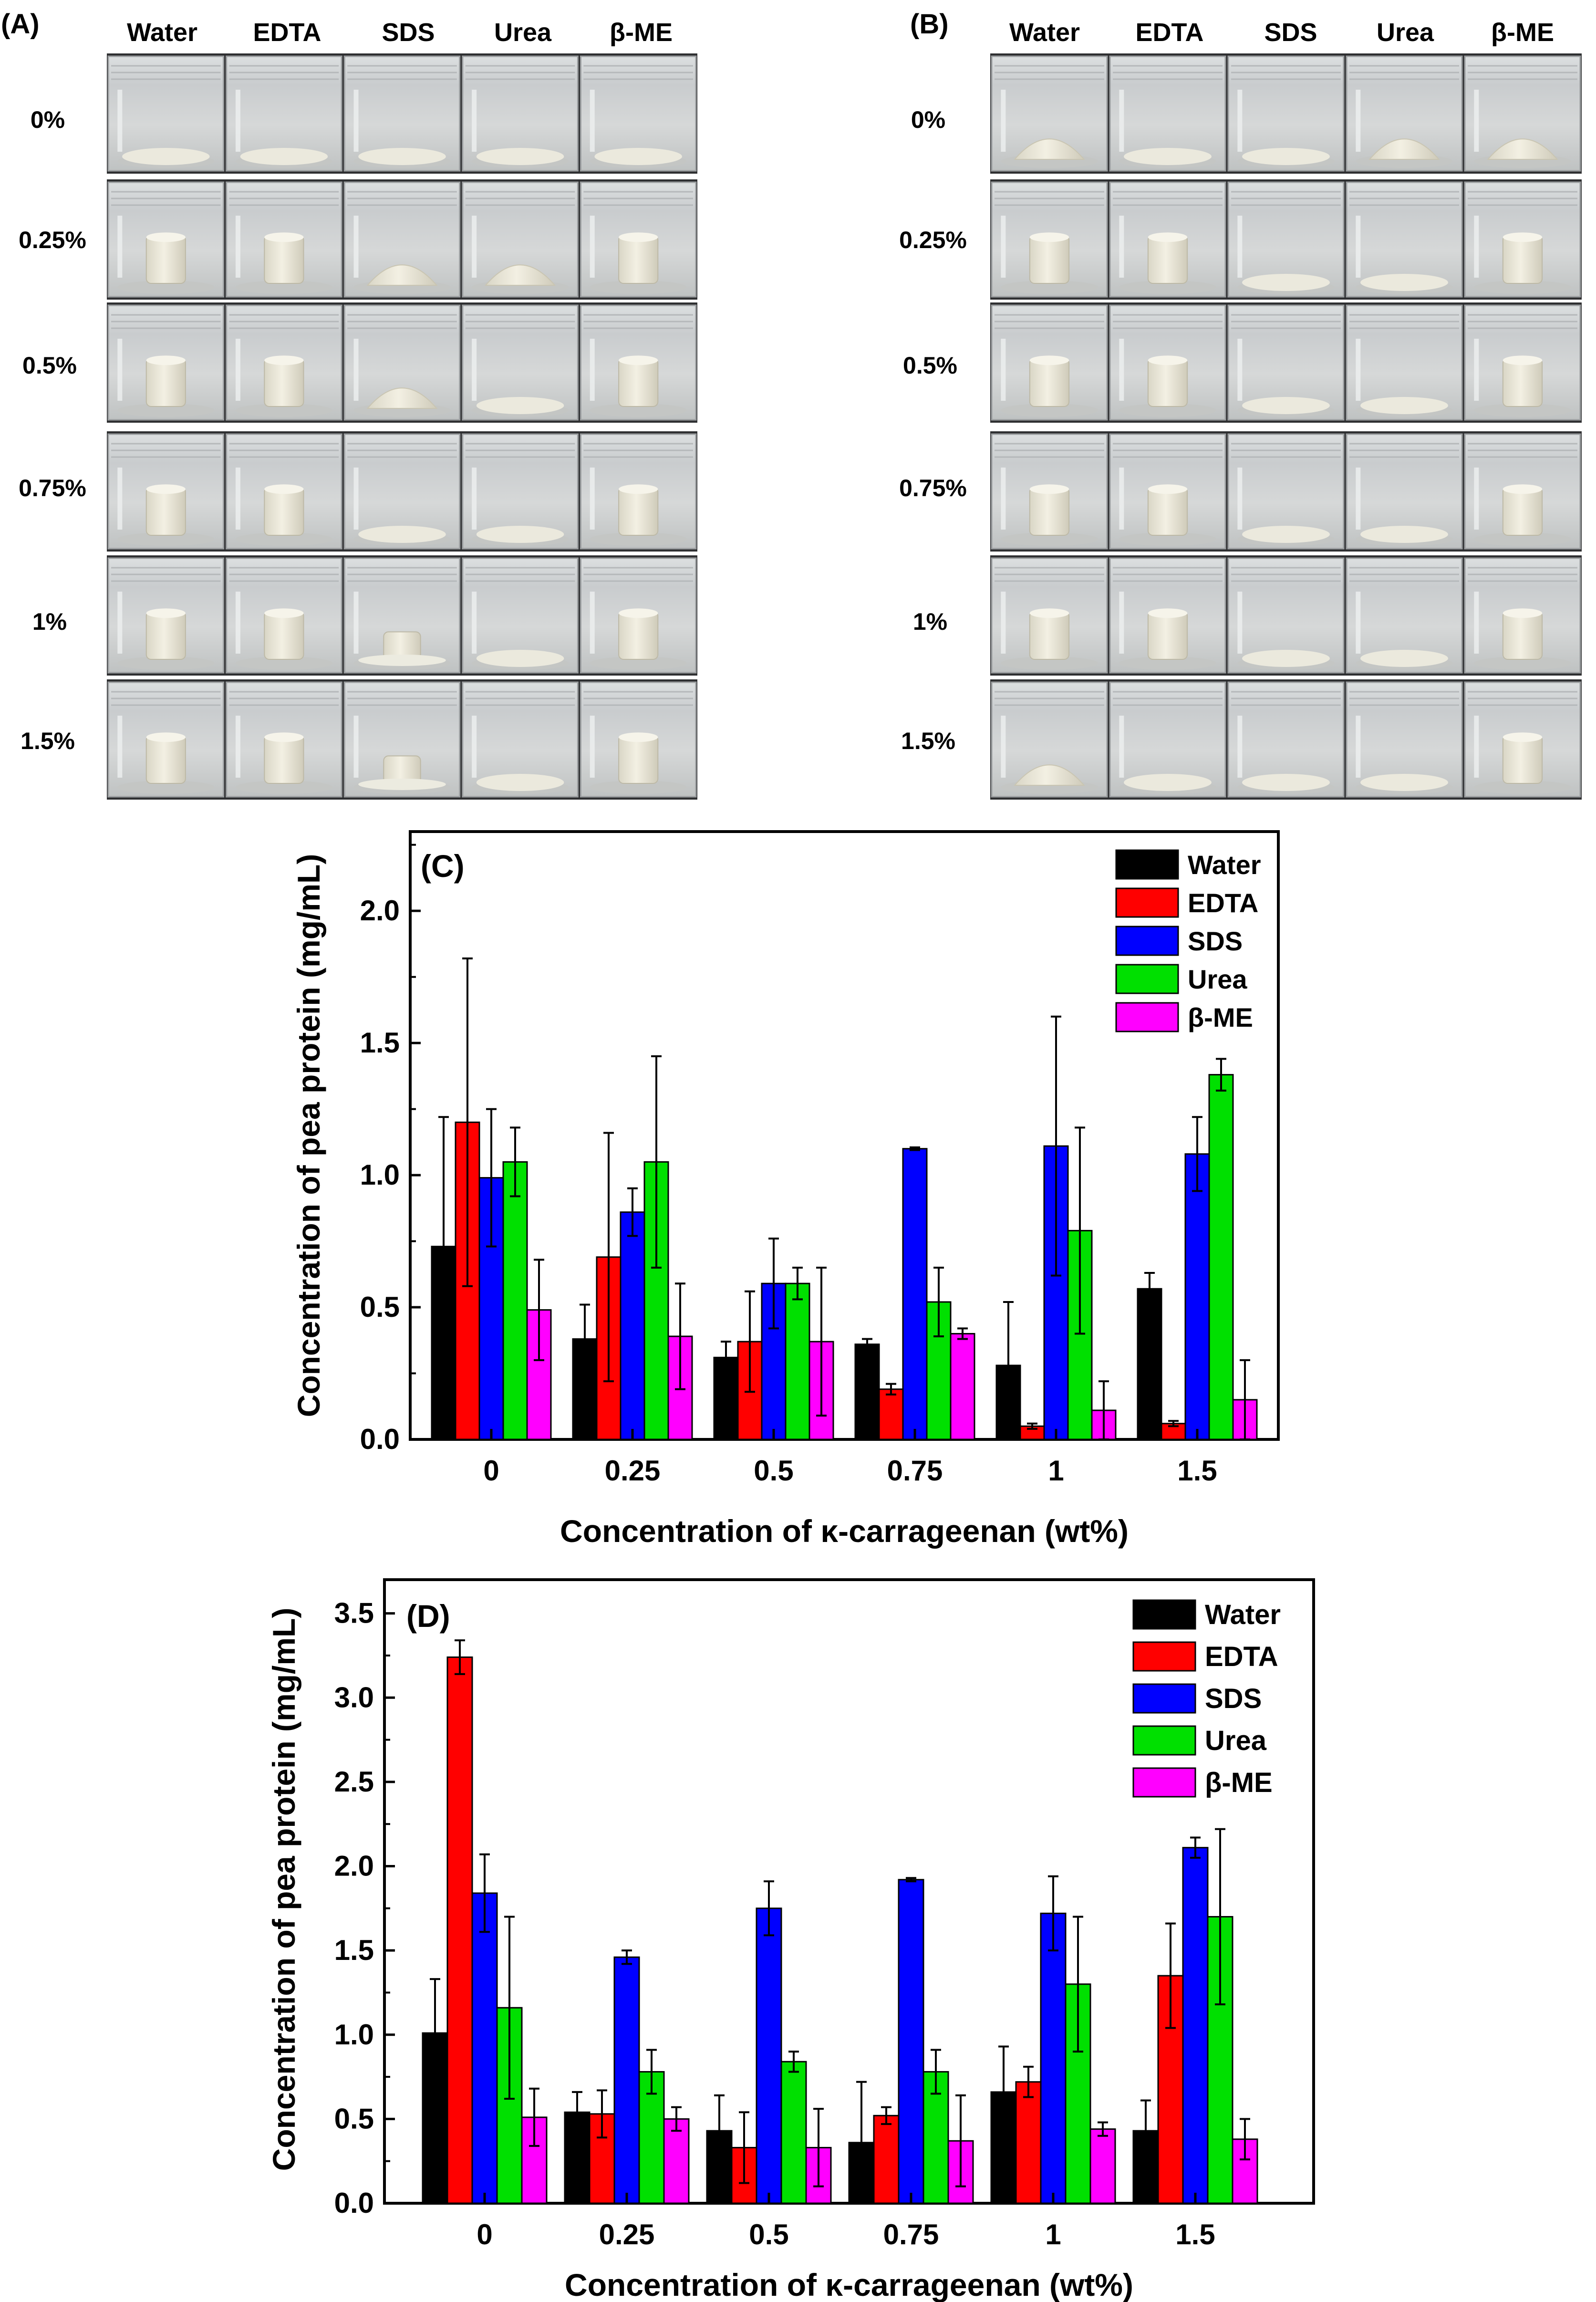 The image size is (1596, 2302). I want to click on panel-b-col-urea: Urea, so click(1406, 32).